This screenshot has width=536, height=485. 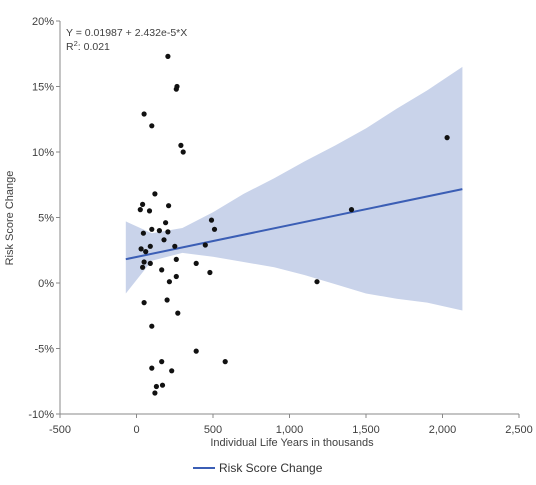 I want to click on legend: Risk Score Change, so click(x=258, y=468).